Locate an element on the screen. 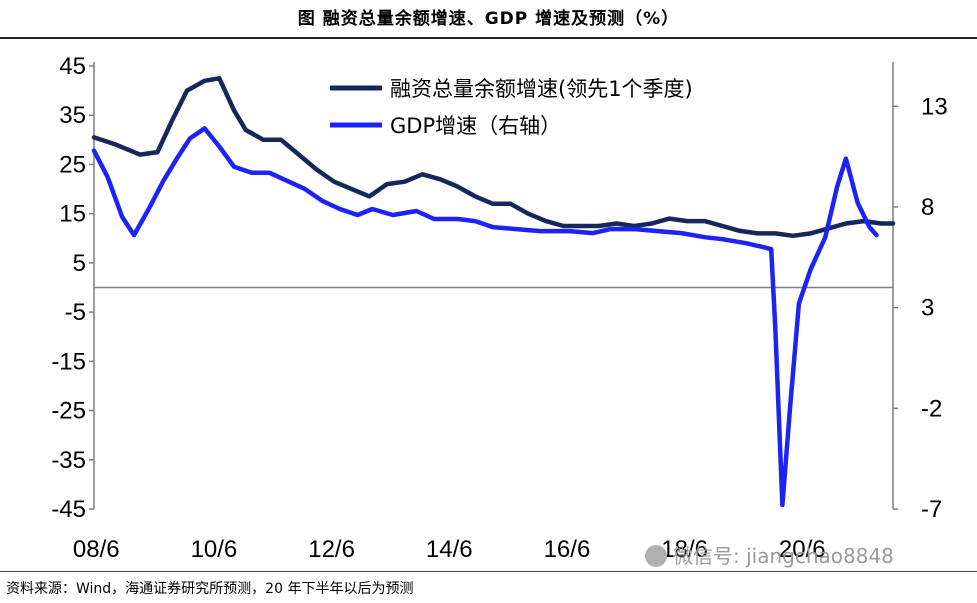 The height and width of the screenshot is (603, 977). x-tick-label: 20/6 is located at coordinates (802, 549).